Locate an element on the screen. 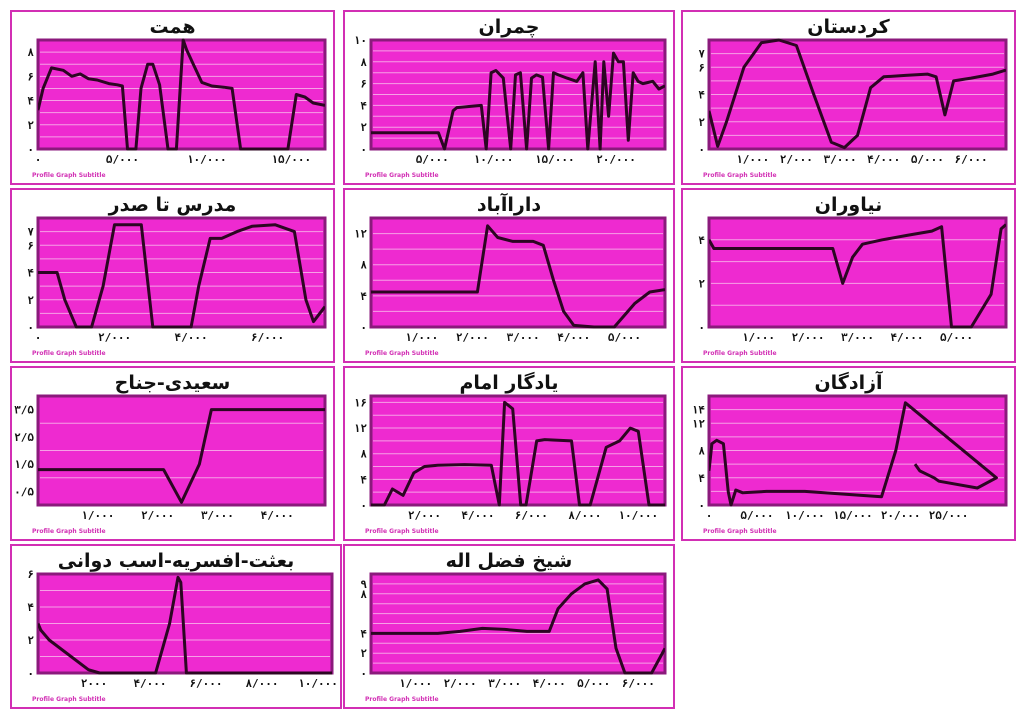 The width and height of the screenshot is (1022, 711). chart-title: آزادگان is located at coordinates (848, 382).